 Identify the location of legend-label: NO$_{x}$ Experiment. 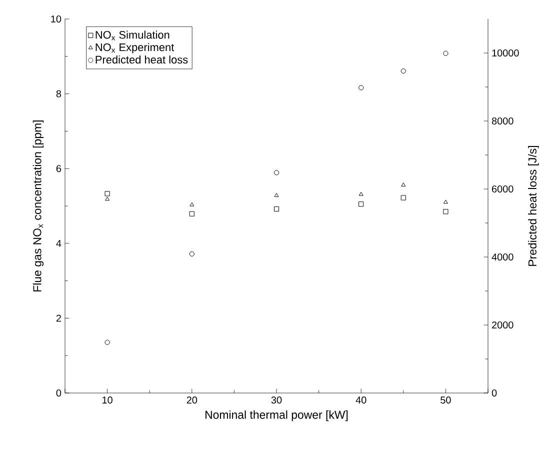
(135, 48).